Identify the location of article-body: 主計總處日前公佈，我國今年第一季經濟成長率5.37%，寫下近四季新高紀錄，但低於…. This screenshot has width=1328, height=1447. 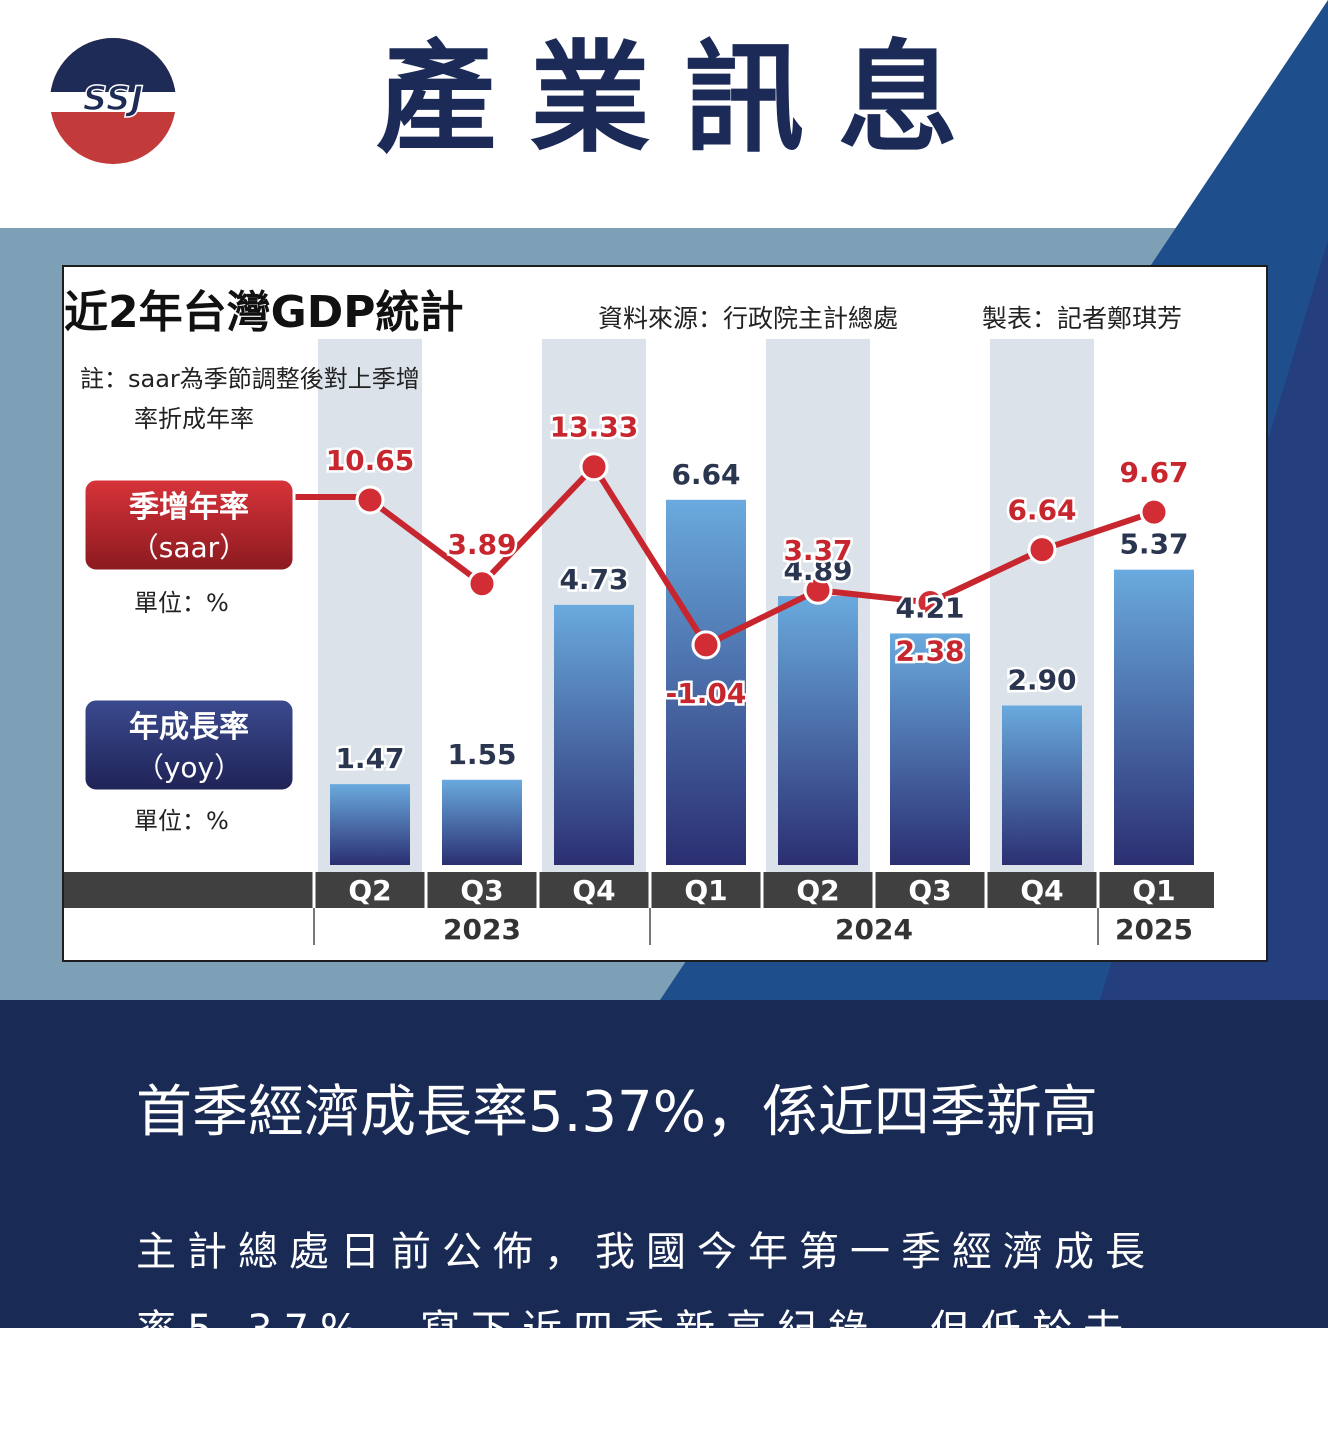
(646, 1330).